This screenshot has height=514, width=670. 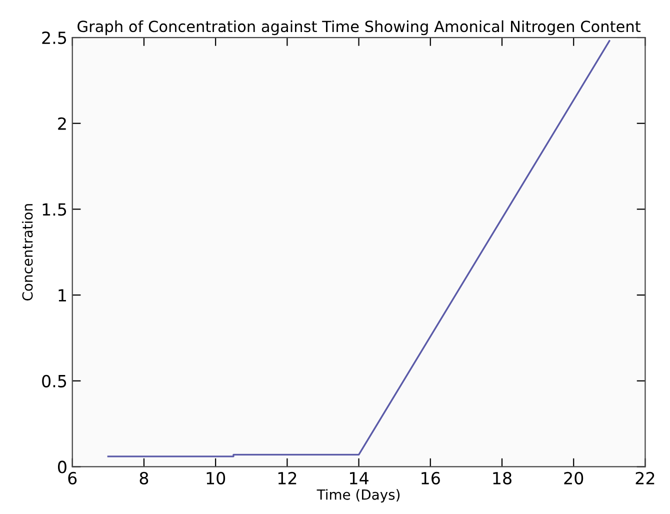 I want to click on x-axis-title: Time (Days), so click(x=358, y=496).